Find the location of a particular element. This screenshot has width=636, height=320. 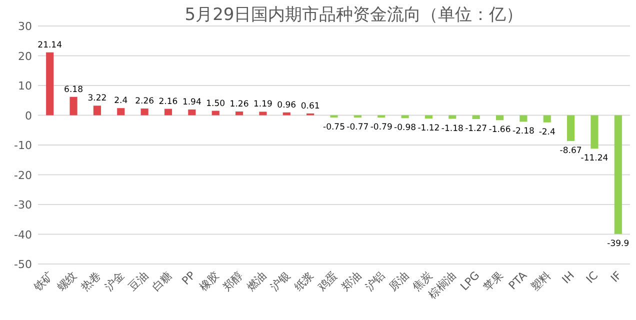

x-tick-label: 螺纹 is located at coordinates (67, 281).